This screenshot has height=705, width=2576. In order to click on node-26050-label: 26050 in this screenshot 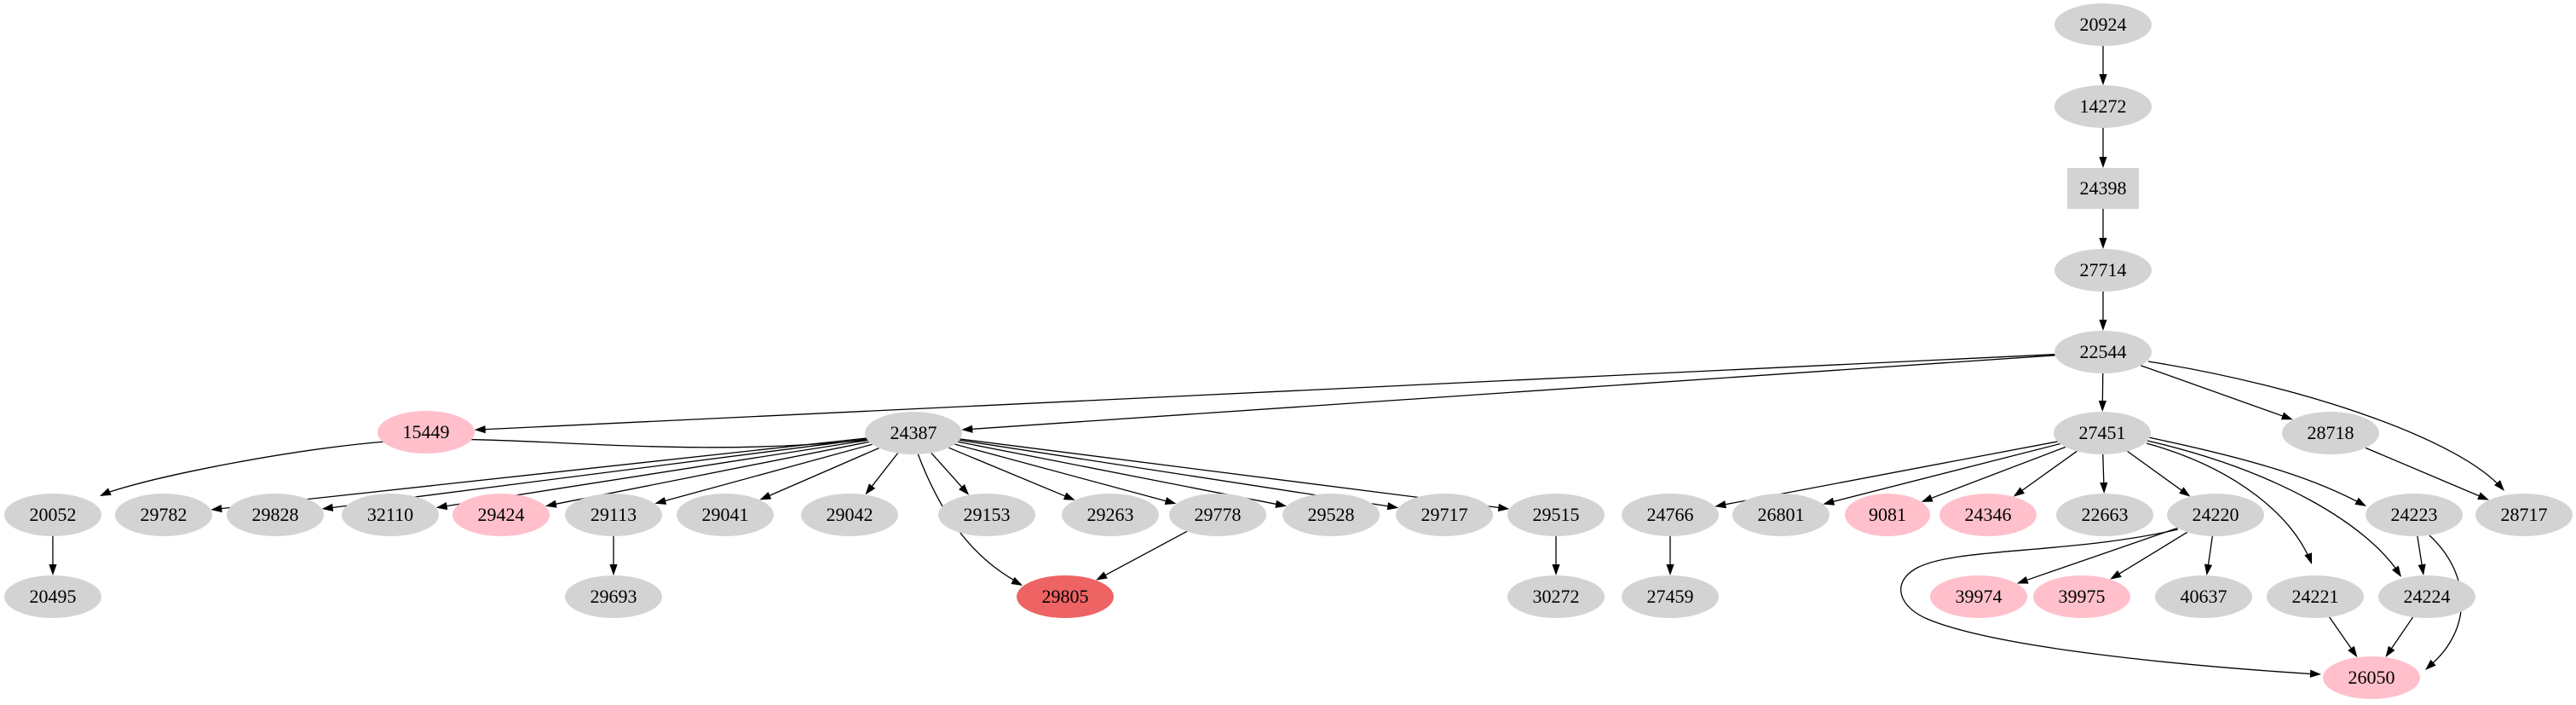, I will do `click(2371, 677)`.